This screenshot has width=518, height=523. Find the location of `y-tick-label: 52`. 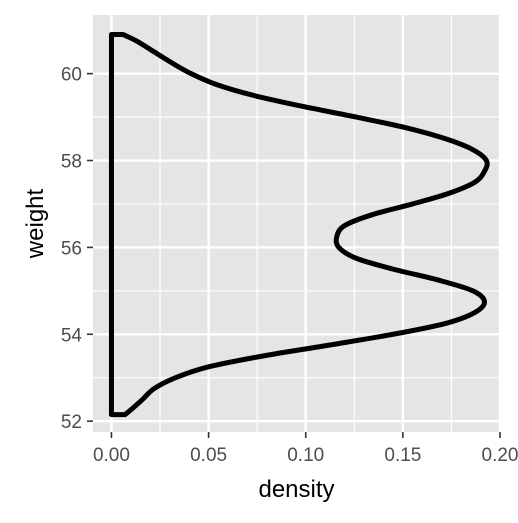

y-tick-label: 52 is located at coordinates (71, 422).